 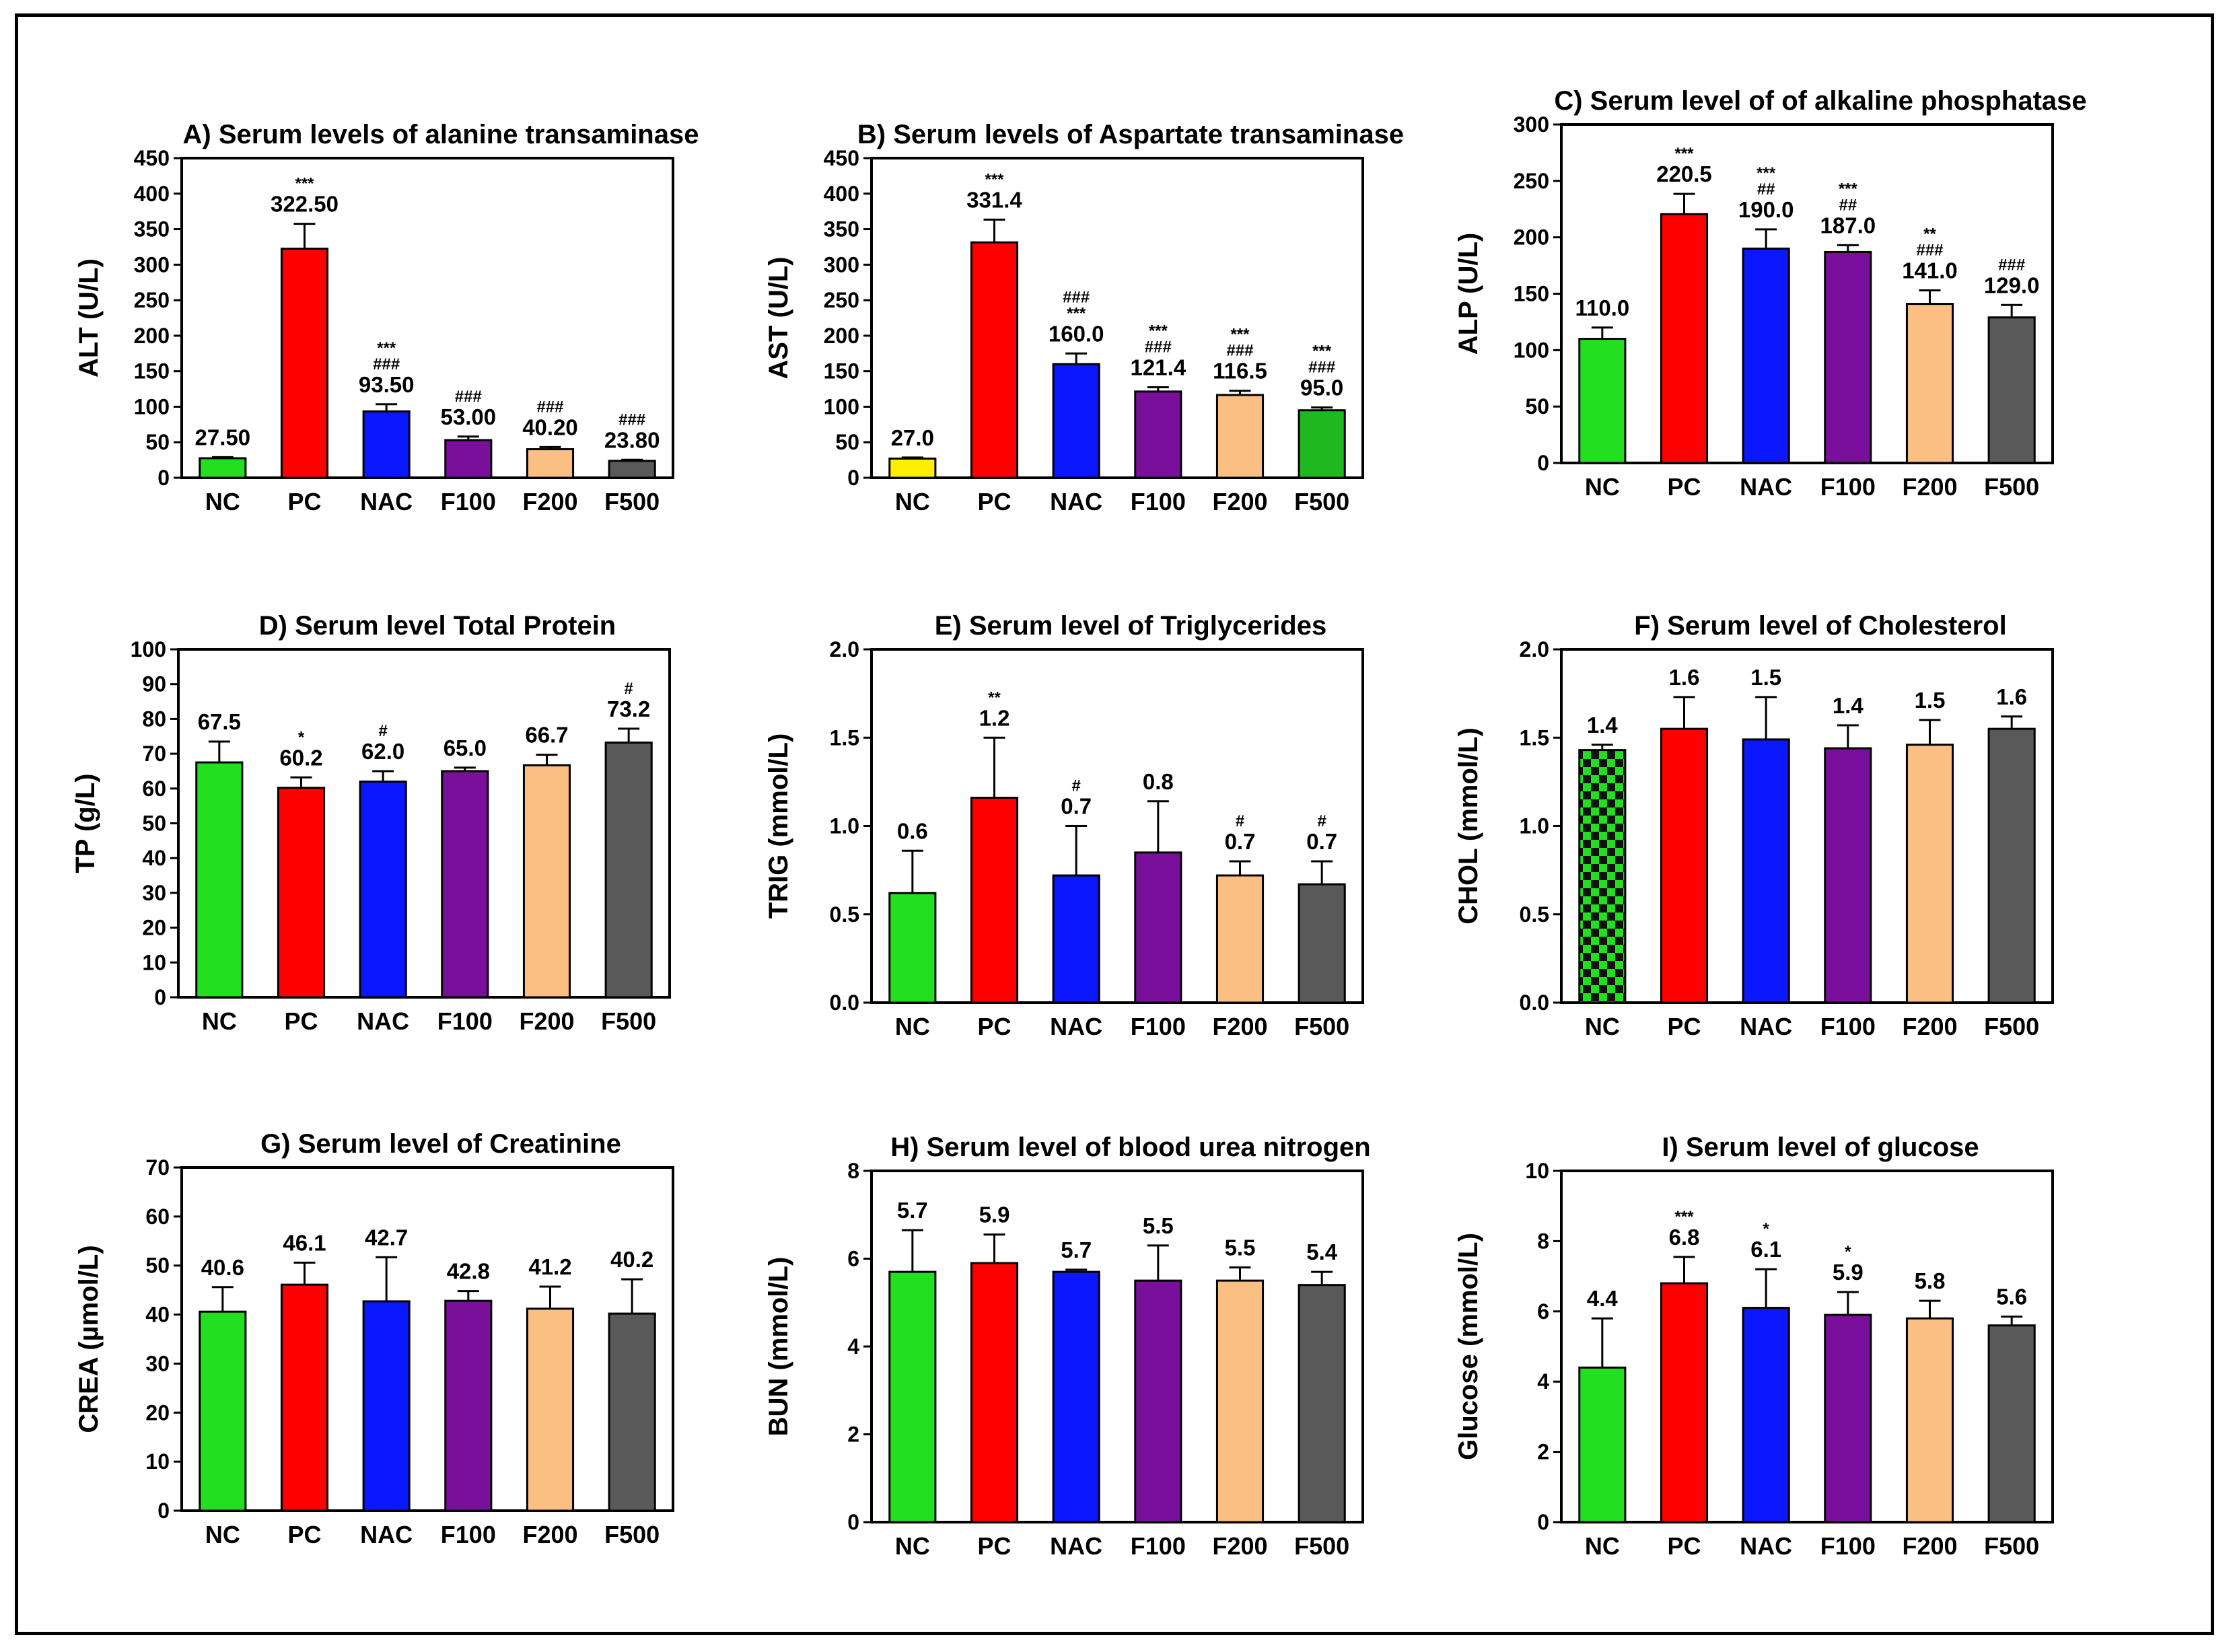 What do you see at coordinates (154, 754) in the screenshot?
I see `y-tick-label: 70` at bounding box center [154, 754].